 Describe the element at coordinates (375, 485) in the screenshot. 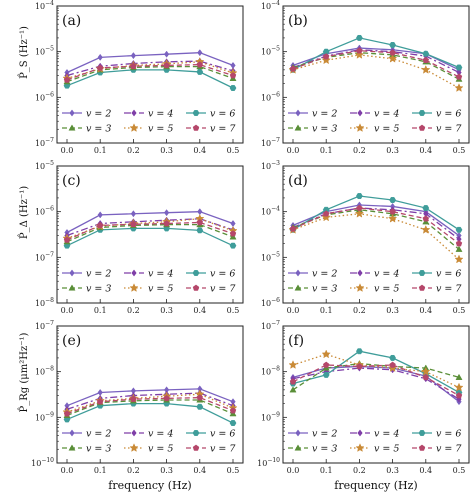

I see `x-axis-label: frequency (Hz)` at that location.